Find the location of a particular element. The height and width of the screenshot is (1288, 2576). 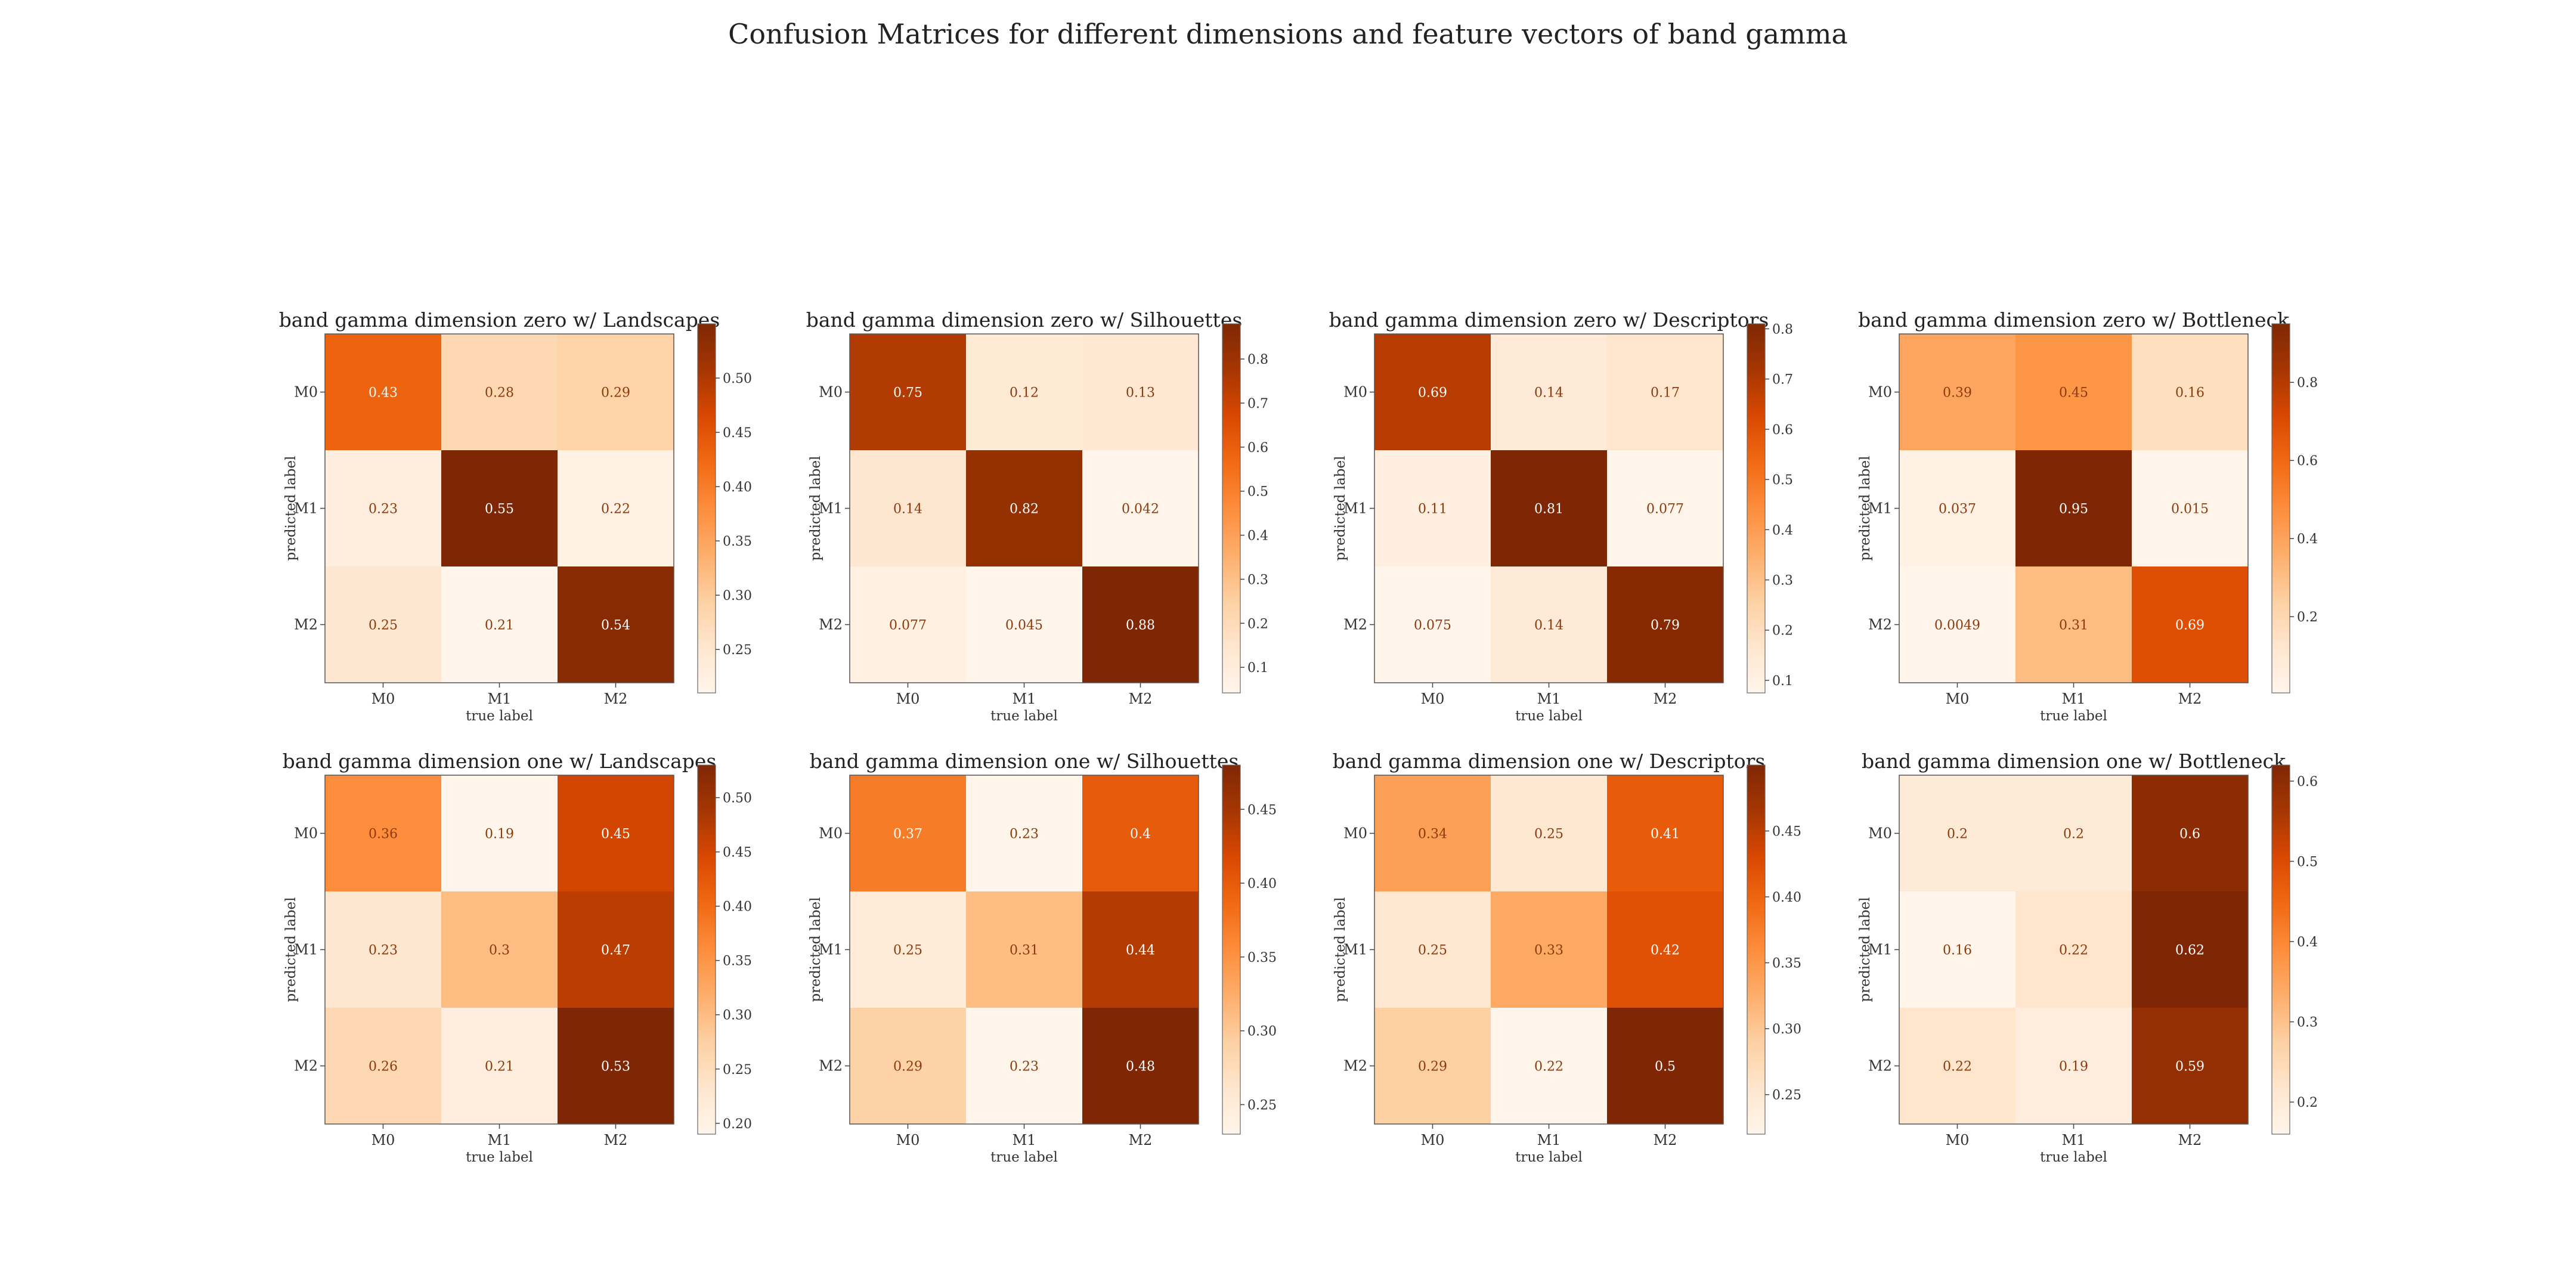

cell-value-label: 0.19 is located at coordinates (2074, 1068).